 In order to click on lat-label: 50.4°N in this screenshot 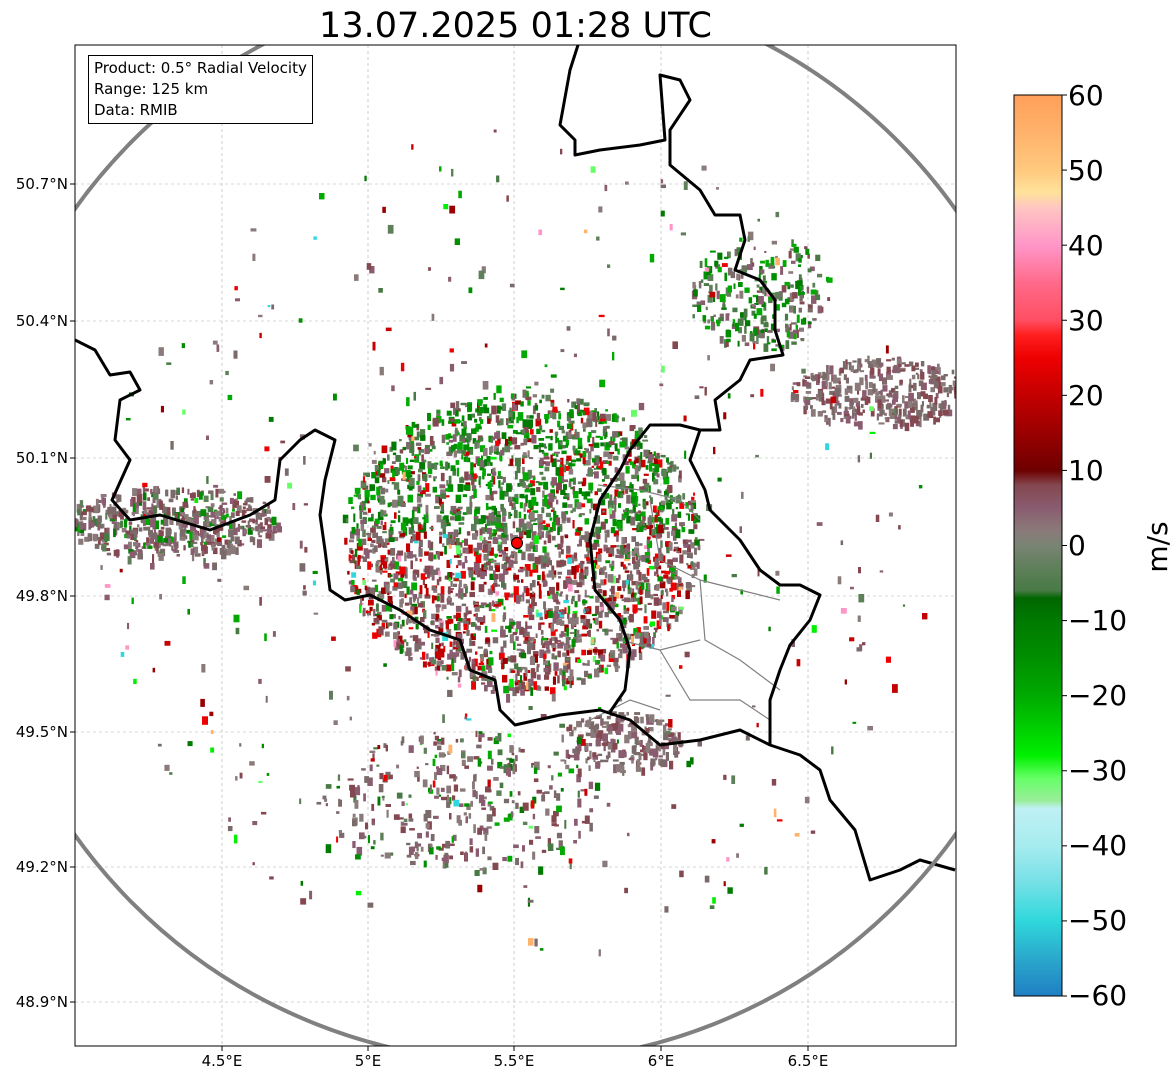, I will do `click(41, 321)`.